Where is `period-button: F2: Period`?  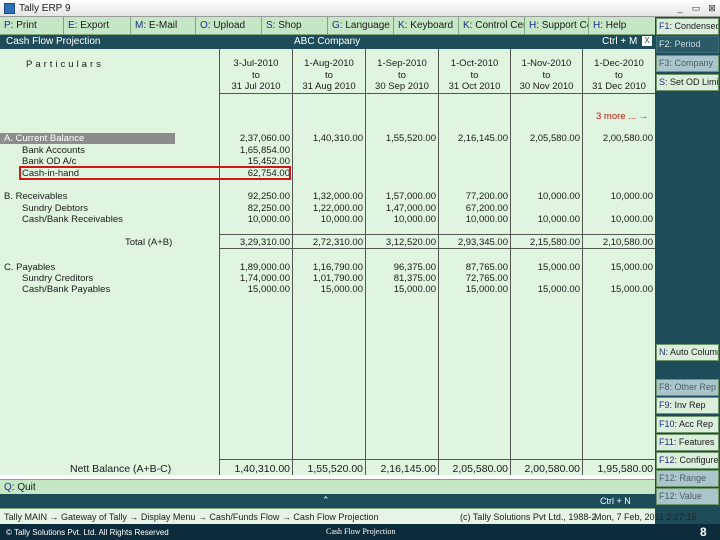
period-button: F2: Period is located at coordinates (687, 44).